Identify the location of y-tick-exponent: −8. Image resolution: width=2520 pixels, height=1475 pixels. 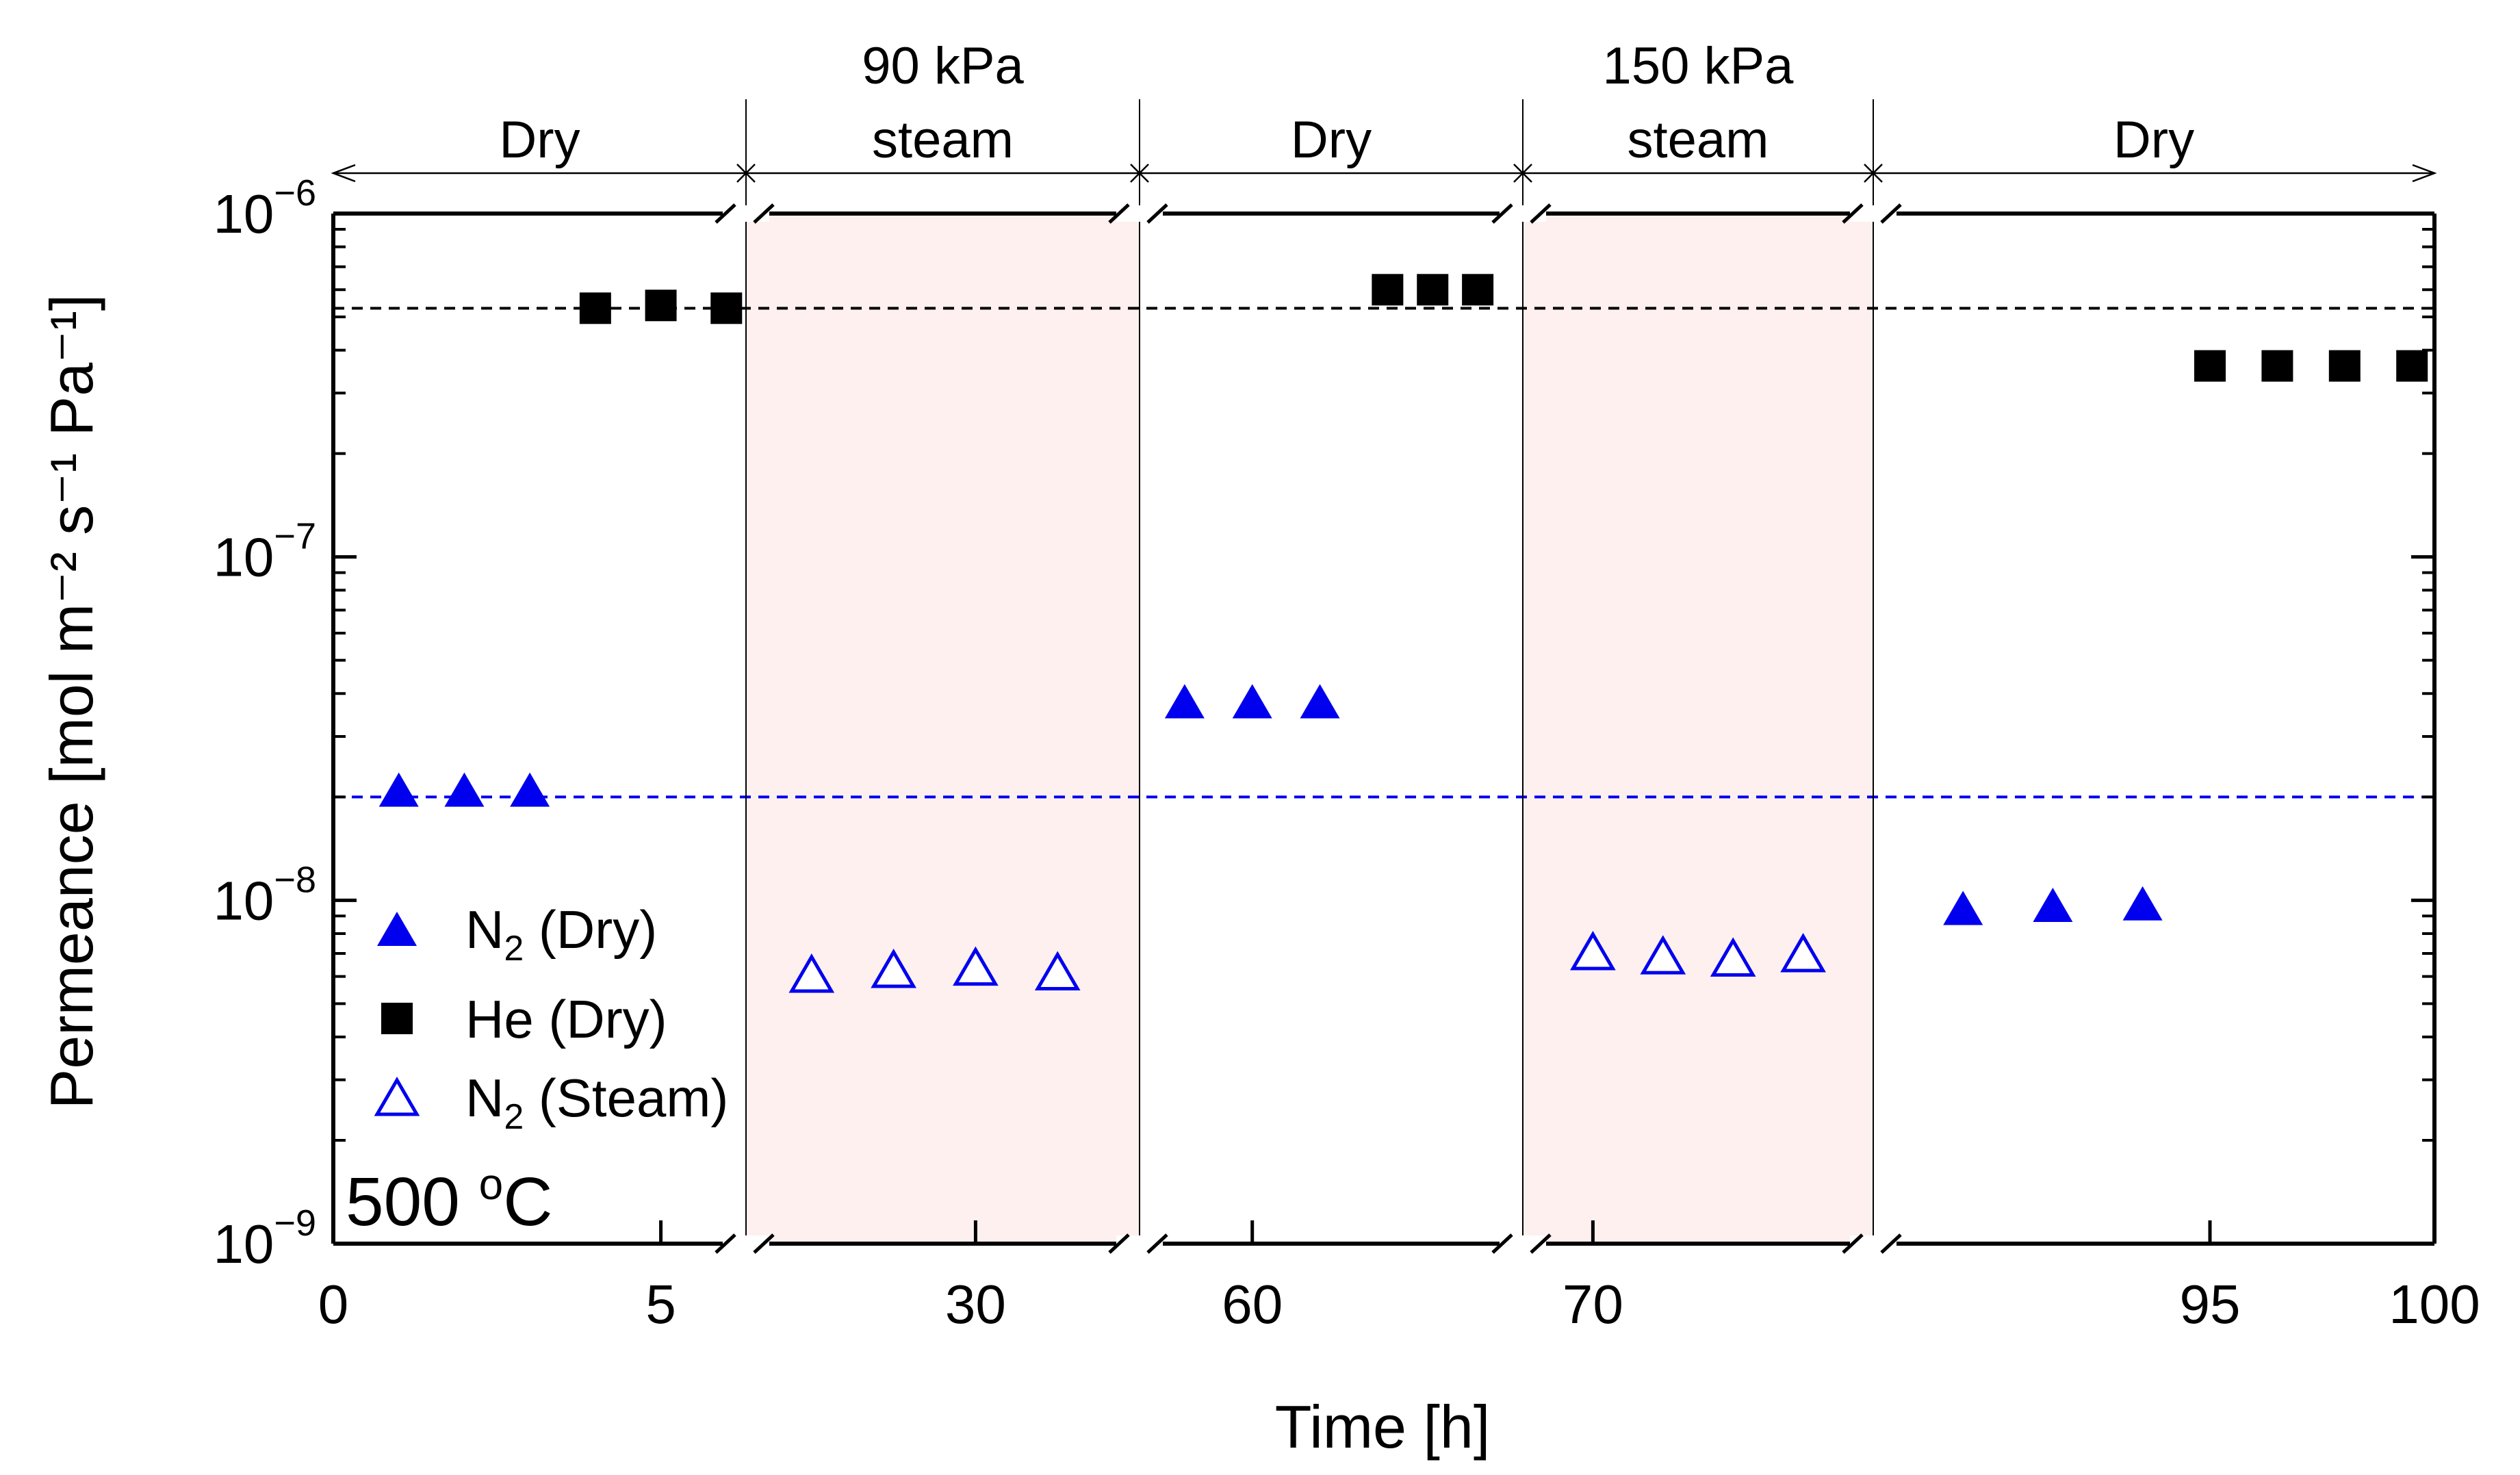
(295, 879).